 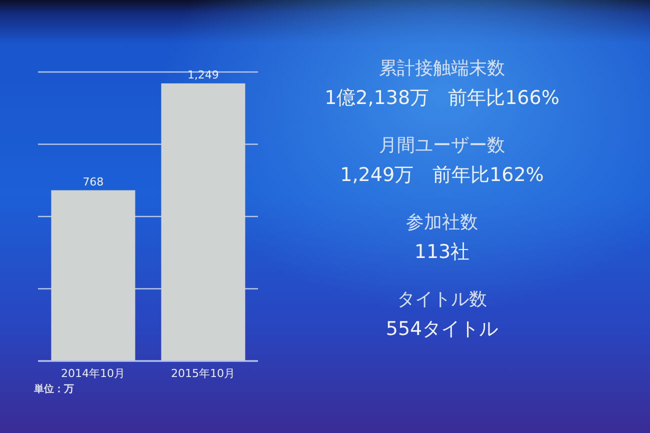 What do you see at coordinates (442, 300) in the screenshot?
I see `text: タイトル数` at bounding box center [442, 300].